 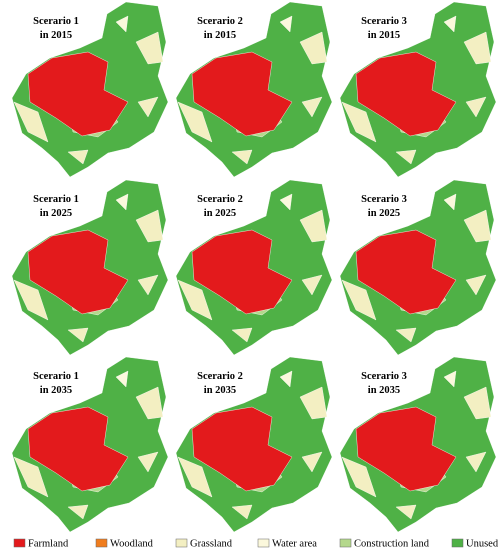 I want to click on map-panel: Scerario 1 in 2035, so click(x=89, y=444).